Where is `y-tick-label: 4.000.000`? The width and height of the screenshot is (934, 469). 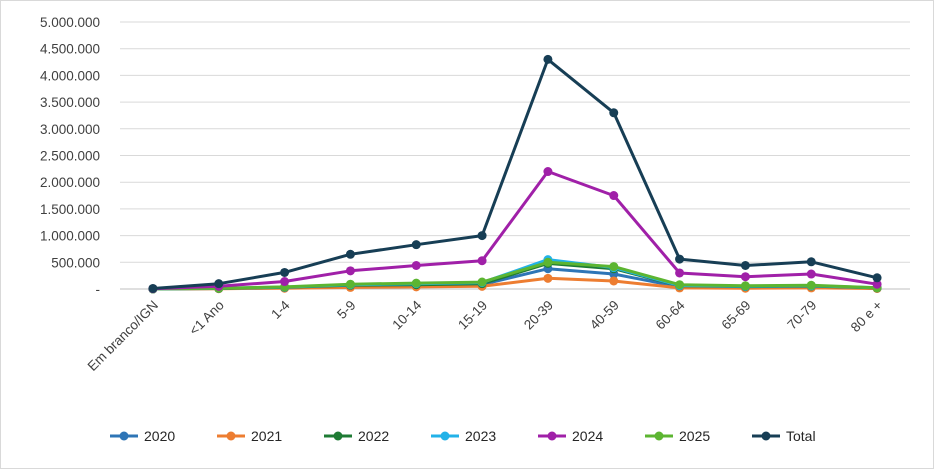 y-tick-label: 4.000.000 is located at coordinates (70, 75).